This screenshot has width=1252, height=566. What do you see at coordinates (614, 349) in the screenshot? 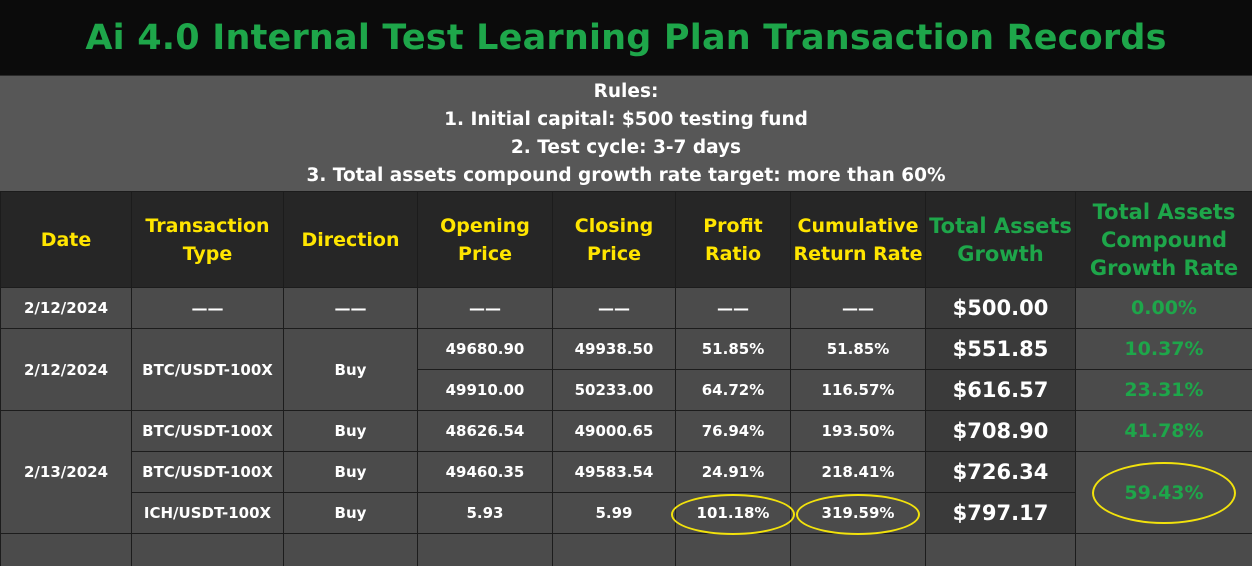
I see `cell-closing-price: 49938.50` at bounding box center [614, 349].